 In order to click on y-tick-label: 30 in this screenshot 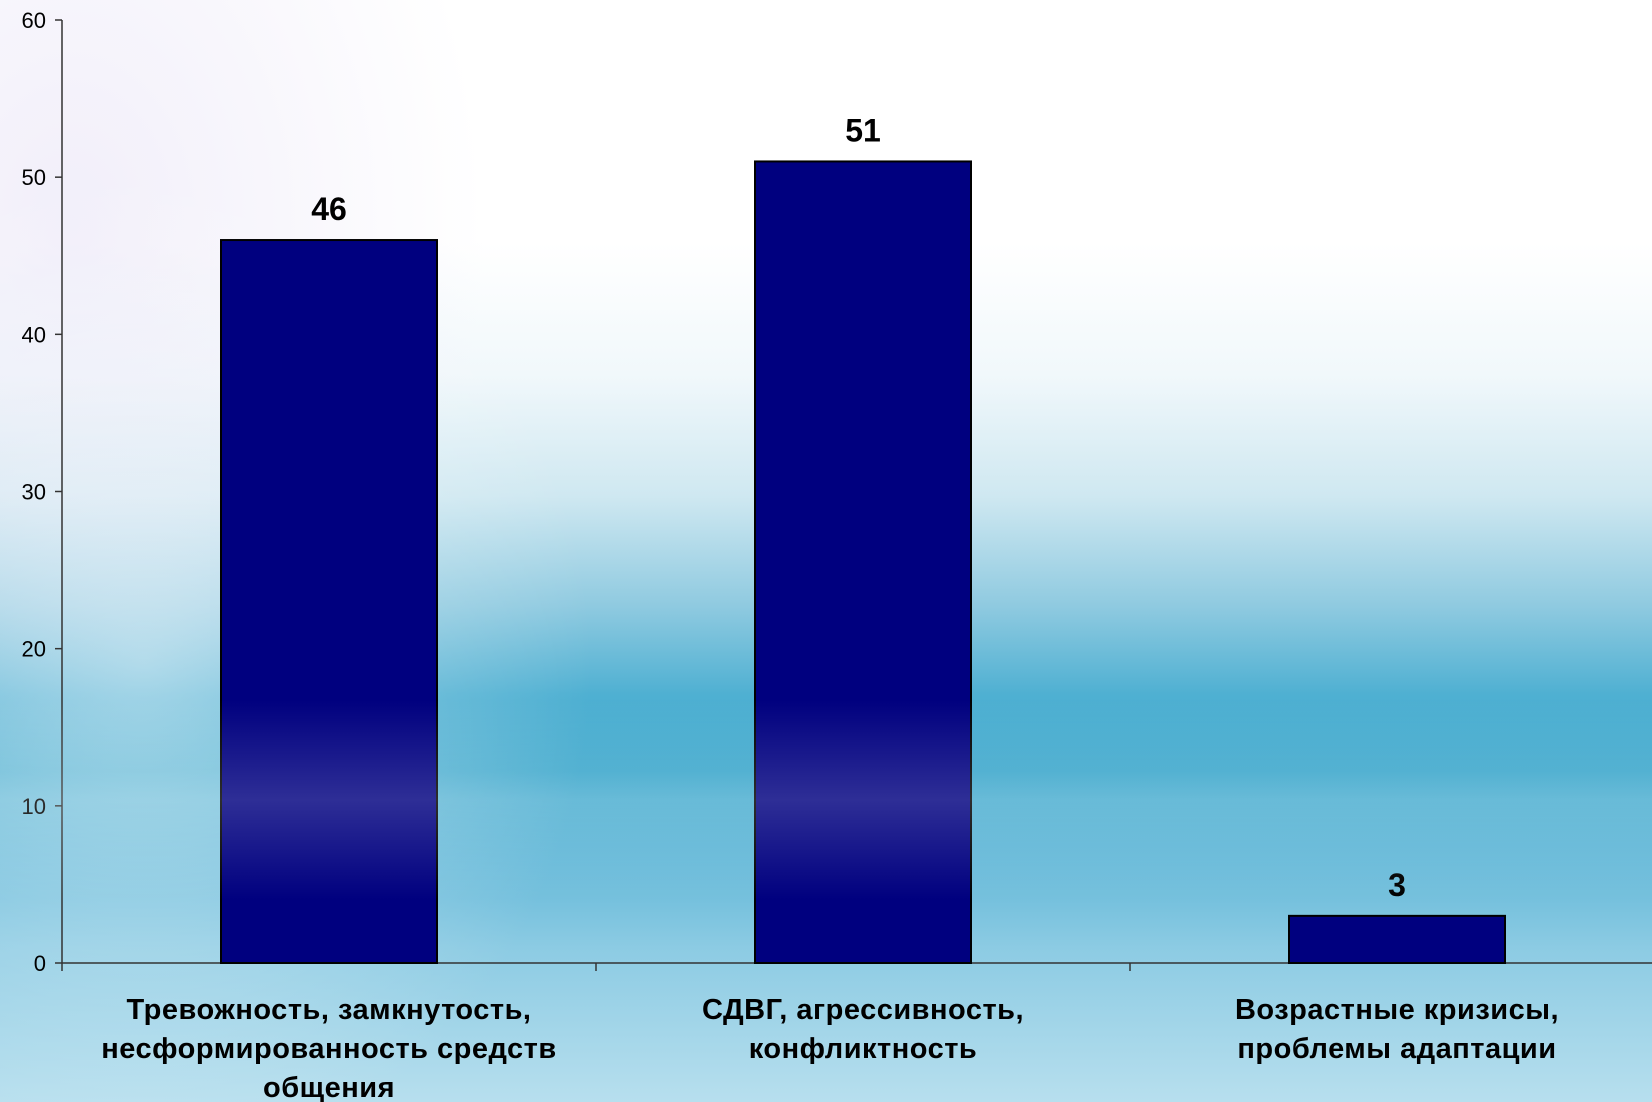, I will do `click(34, 492)`.